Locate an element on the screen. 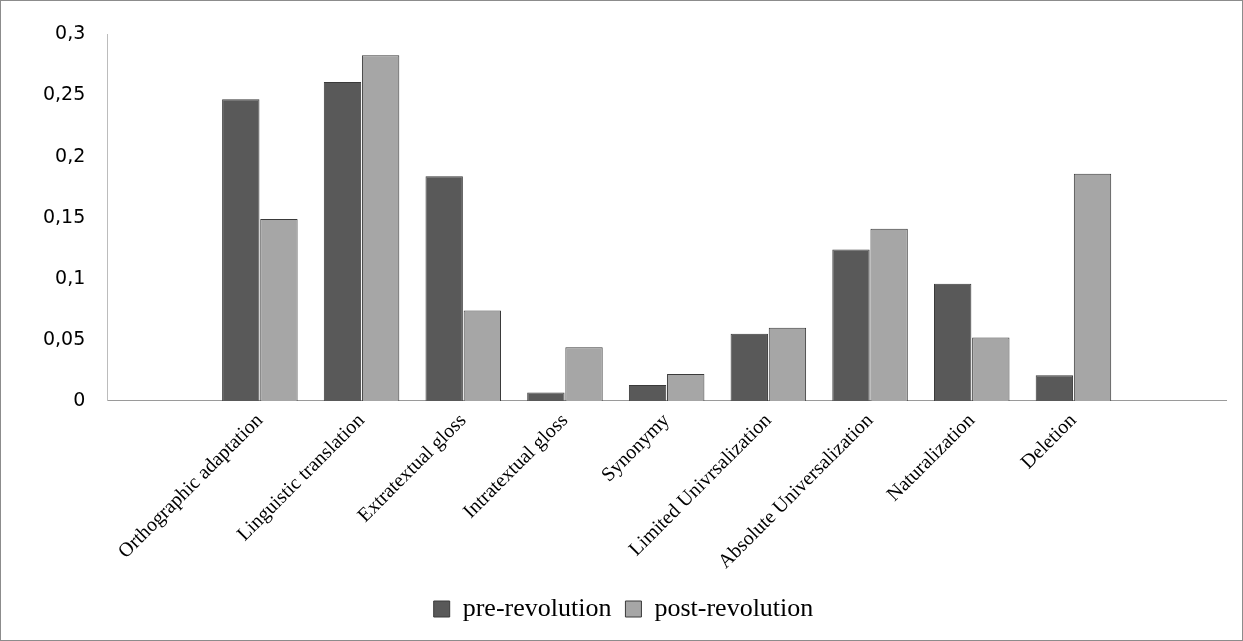  y-tick-label: 0,15 is located at coordinates (64, 215).